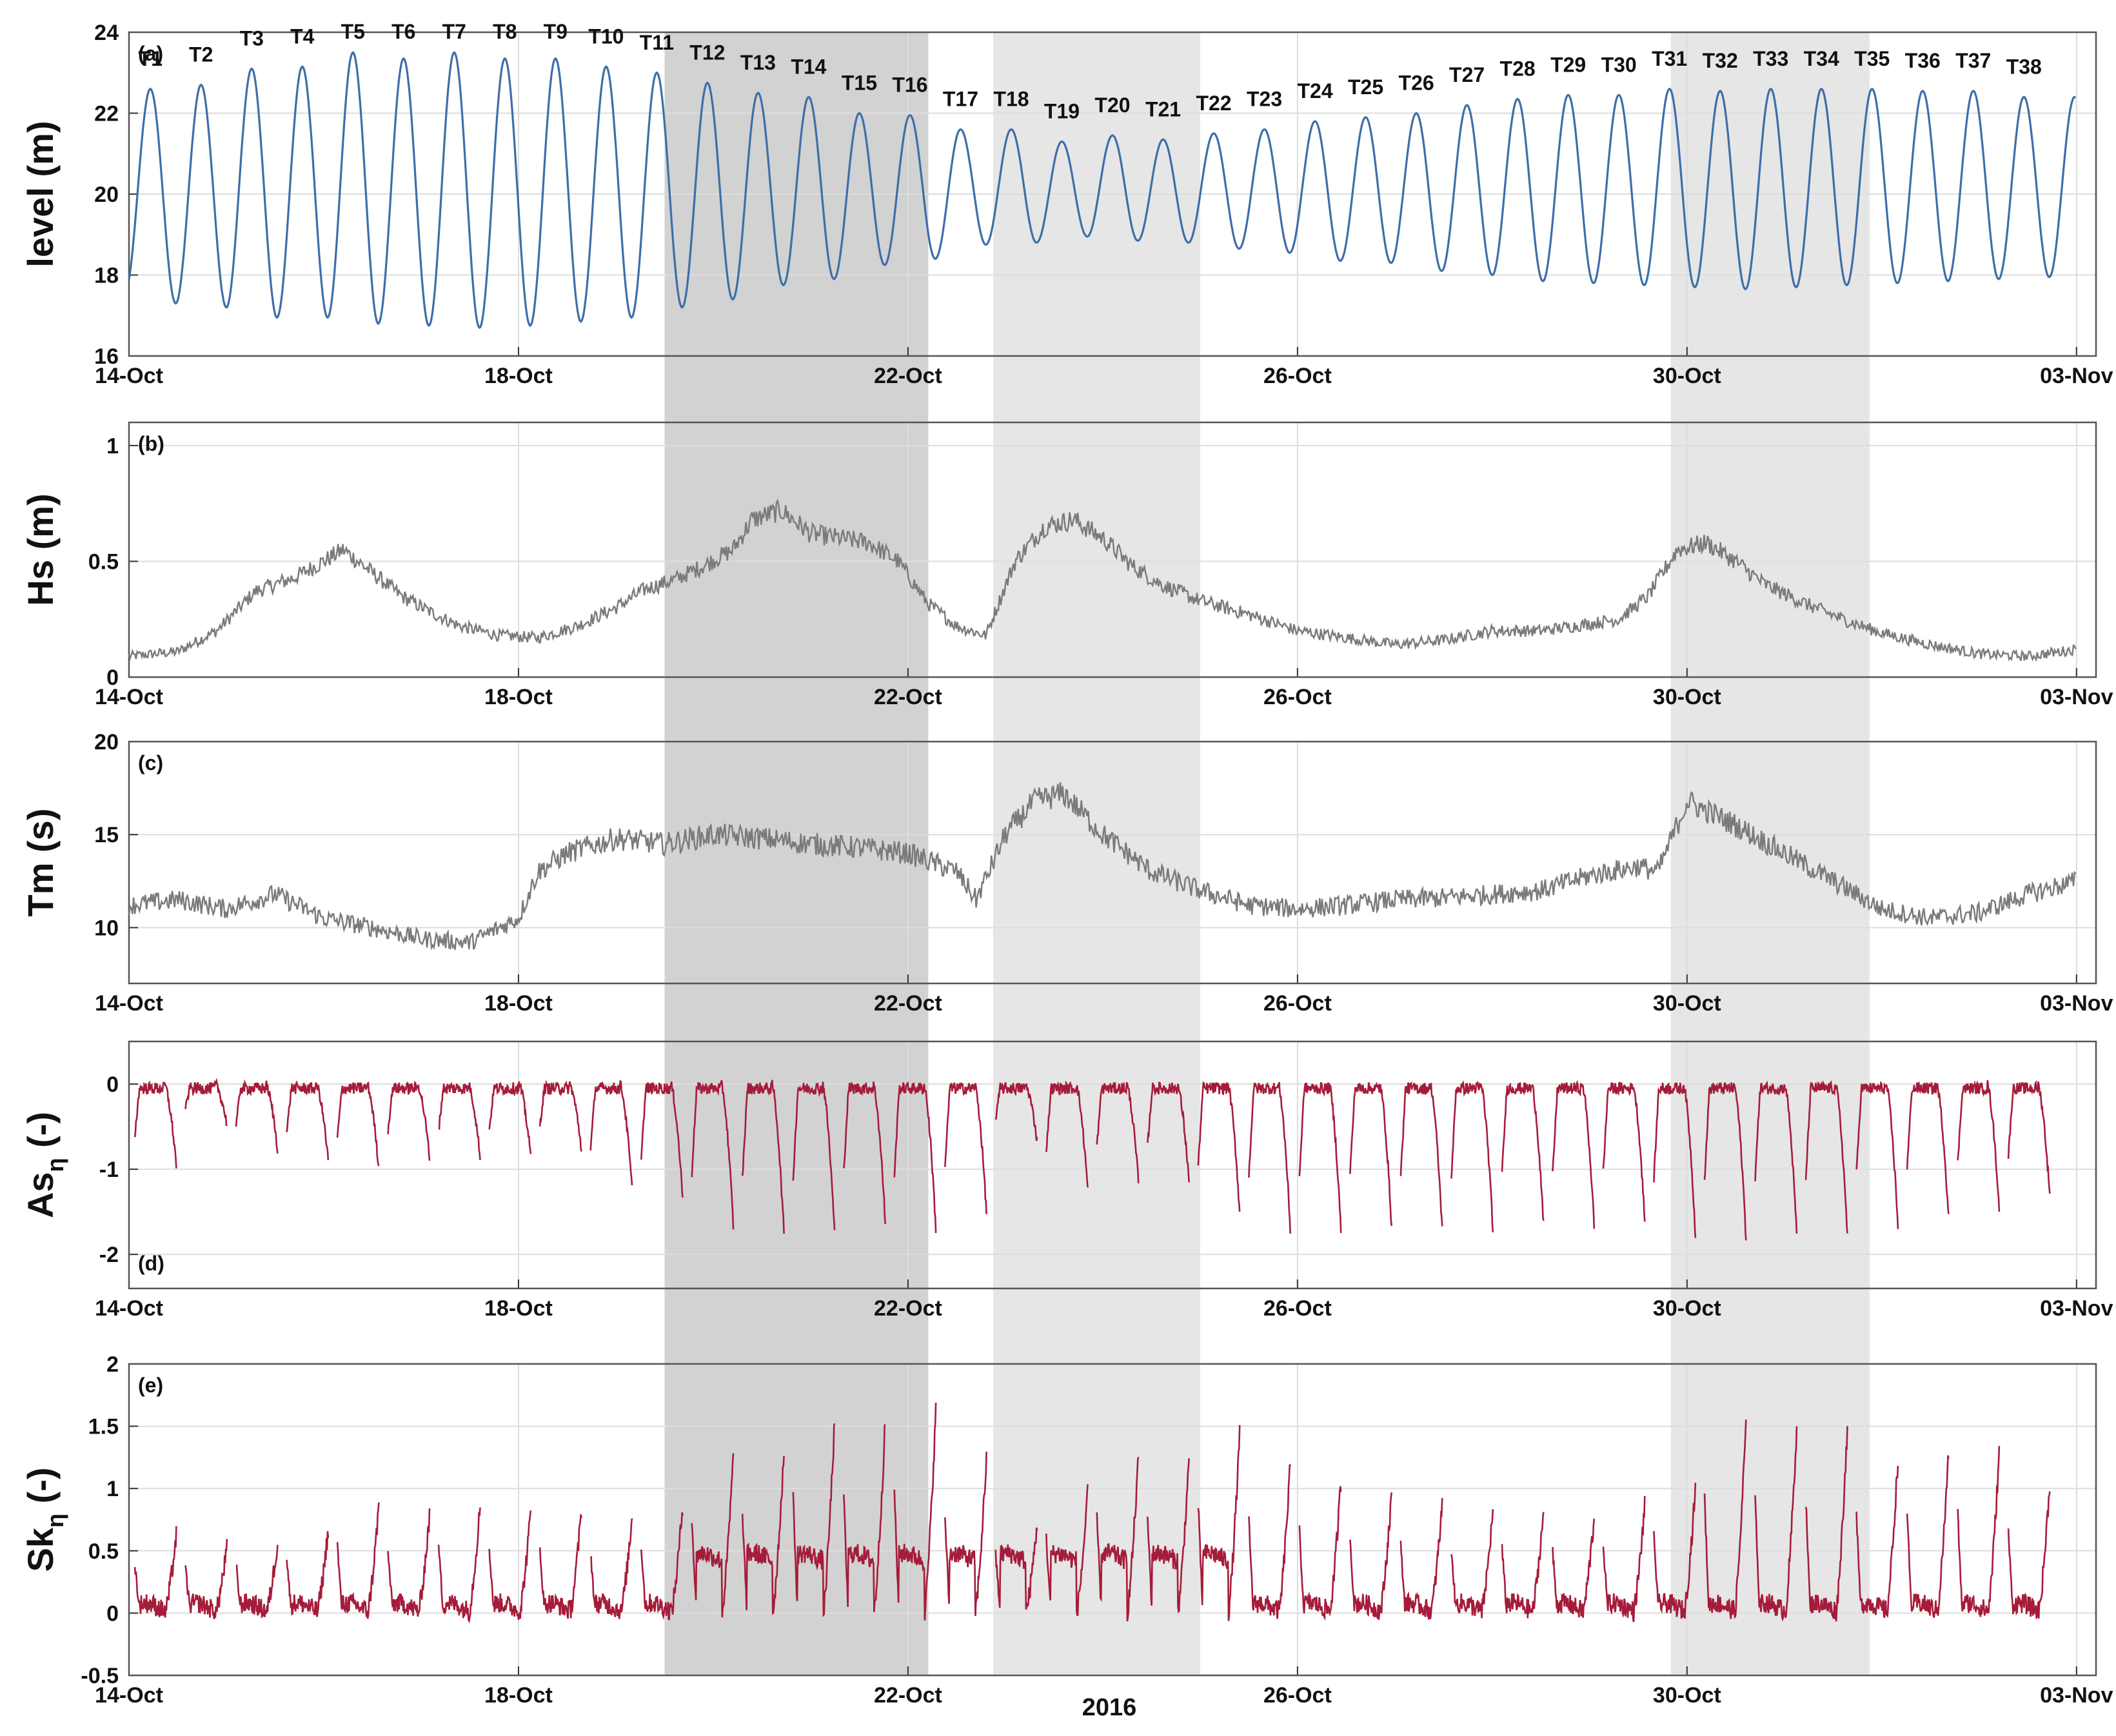 The height and width of the screenshot is (1736, 2116). I want to click on tide-label: T36, so click(1923, 60).